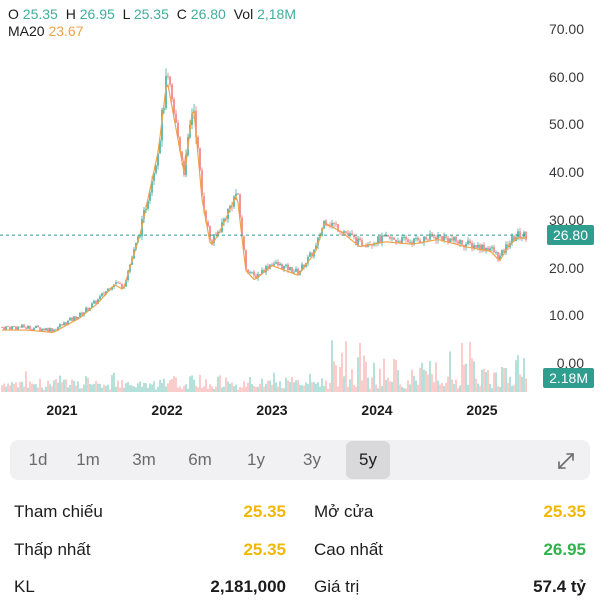 This screenshot has height=600, width=600. What do you see at coordinates (88, 459) in the screenshot?
I see `tab-1m: 1m` at bounding box center [88, 459].